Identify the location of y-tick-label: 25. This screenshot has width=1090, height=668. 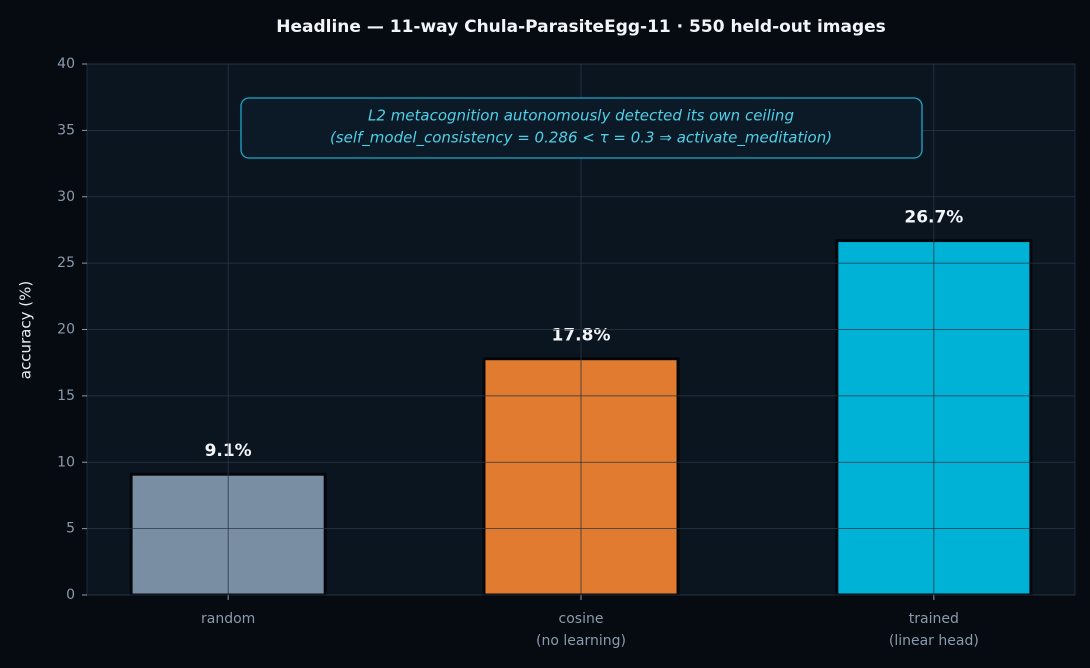
(66, 263).